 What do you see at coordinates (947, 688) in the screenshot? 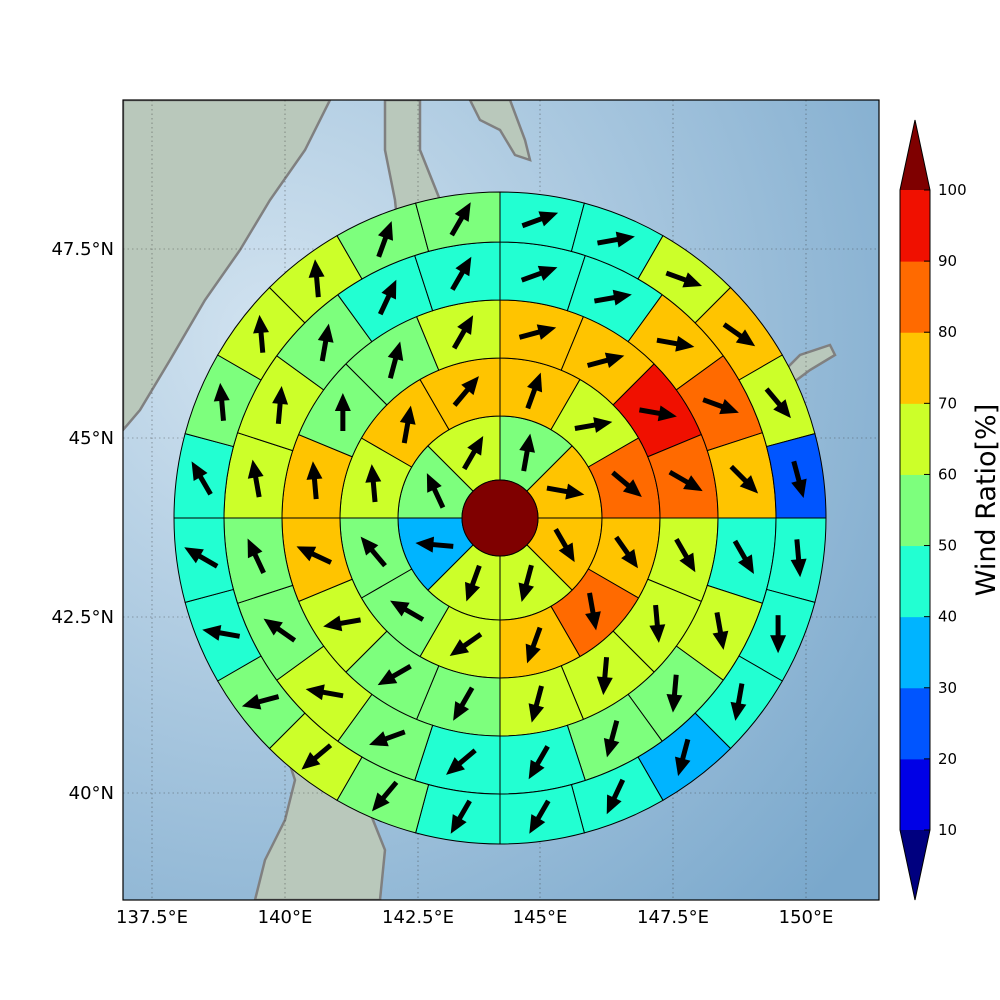
I see `colorbar-tick-label: 30` at bounding box center [947, 688].